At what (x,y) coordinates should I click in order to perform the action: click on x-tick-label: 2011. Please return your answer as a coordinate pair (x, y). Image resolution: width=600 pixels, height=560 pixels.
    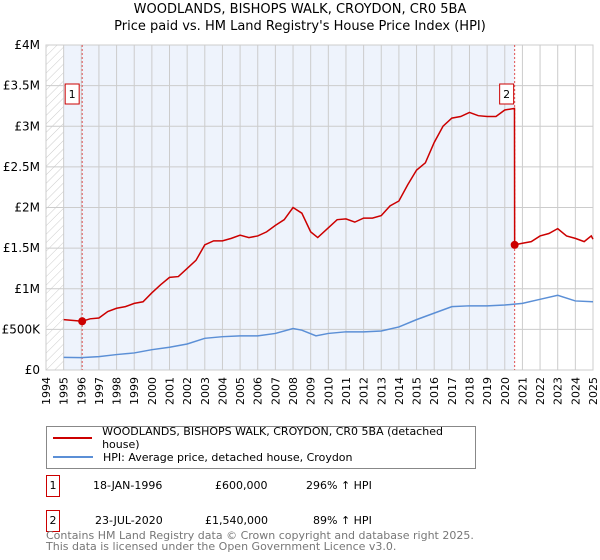
    Looking at the image, I should click on (346, 391).